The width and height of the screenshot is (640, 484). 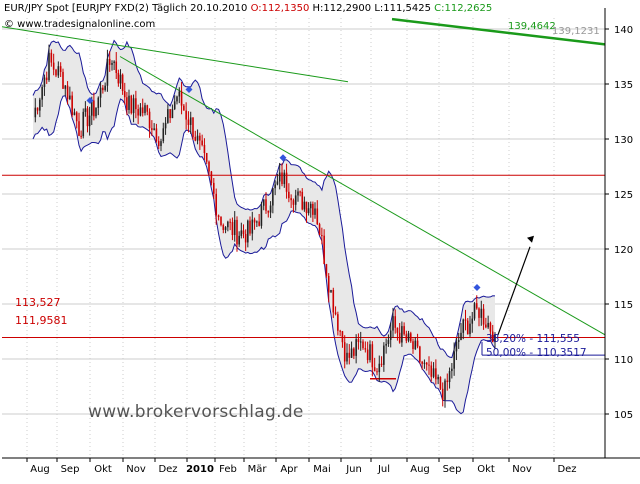 I want to click on x-tick-label: 2010, so click(x=200, y=469).